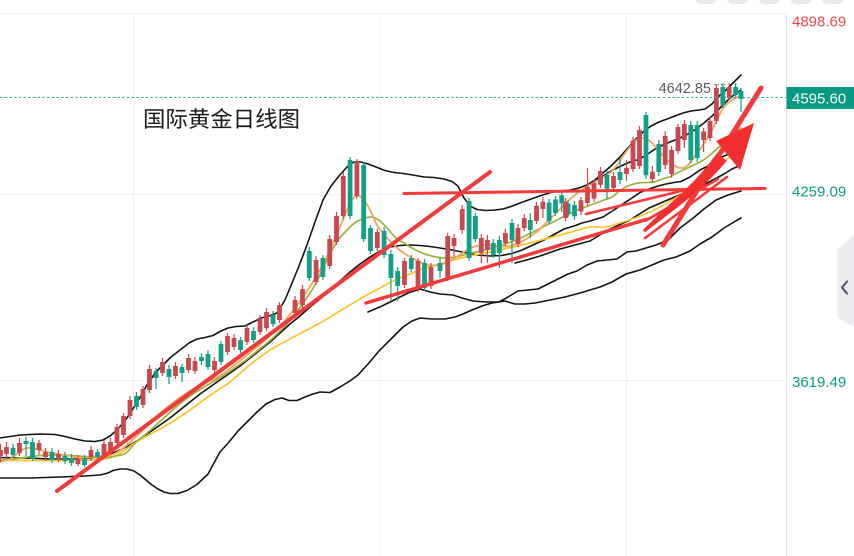 This screenshot has width=854, height=556. What do you see at coordinates (819, 22) in the screenshot?
I see `svg-text: 4898.69` at bounding box center [819, 22].